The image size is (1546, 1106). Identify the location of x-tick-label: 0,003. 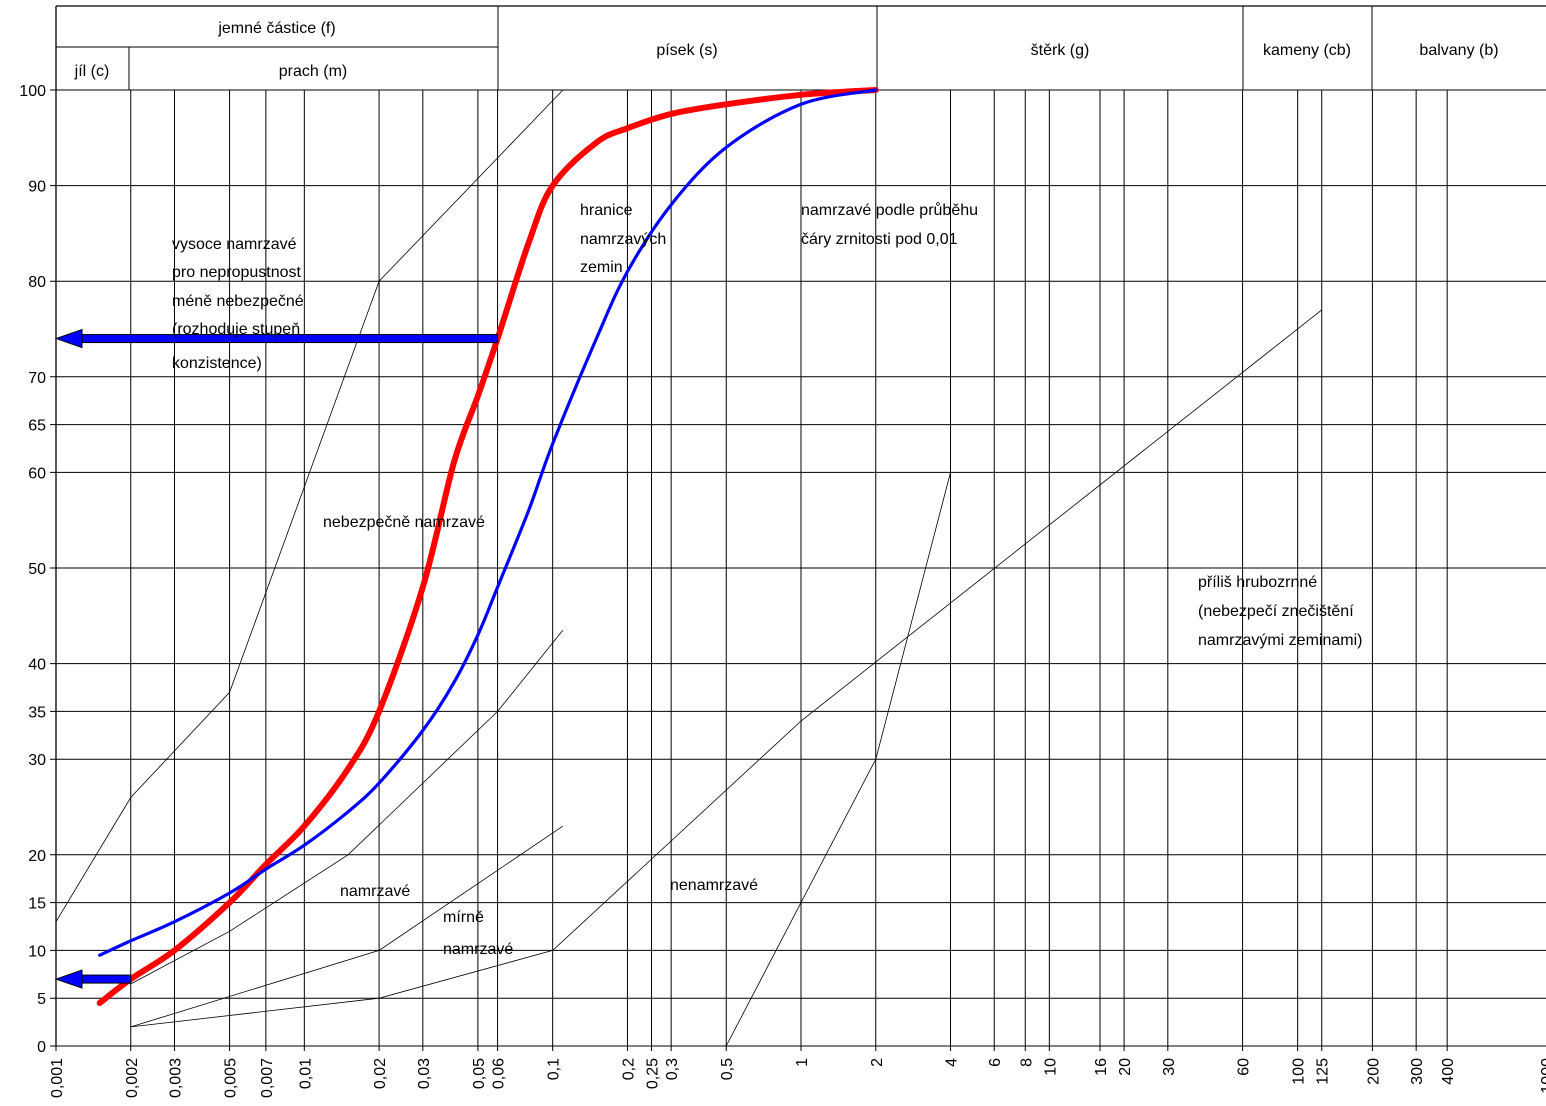
(175, 1078).